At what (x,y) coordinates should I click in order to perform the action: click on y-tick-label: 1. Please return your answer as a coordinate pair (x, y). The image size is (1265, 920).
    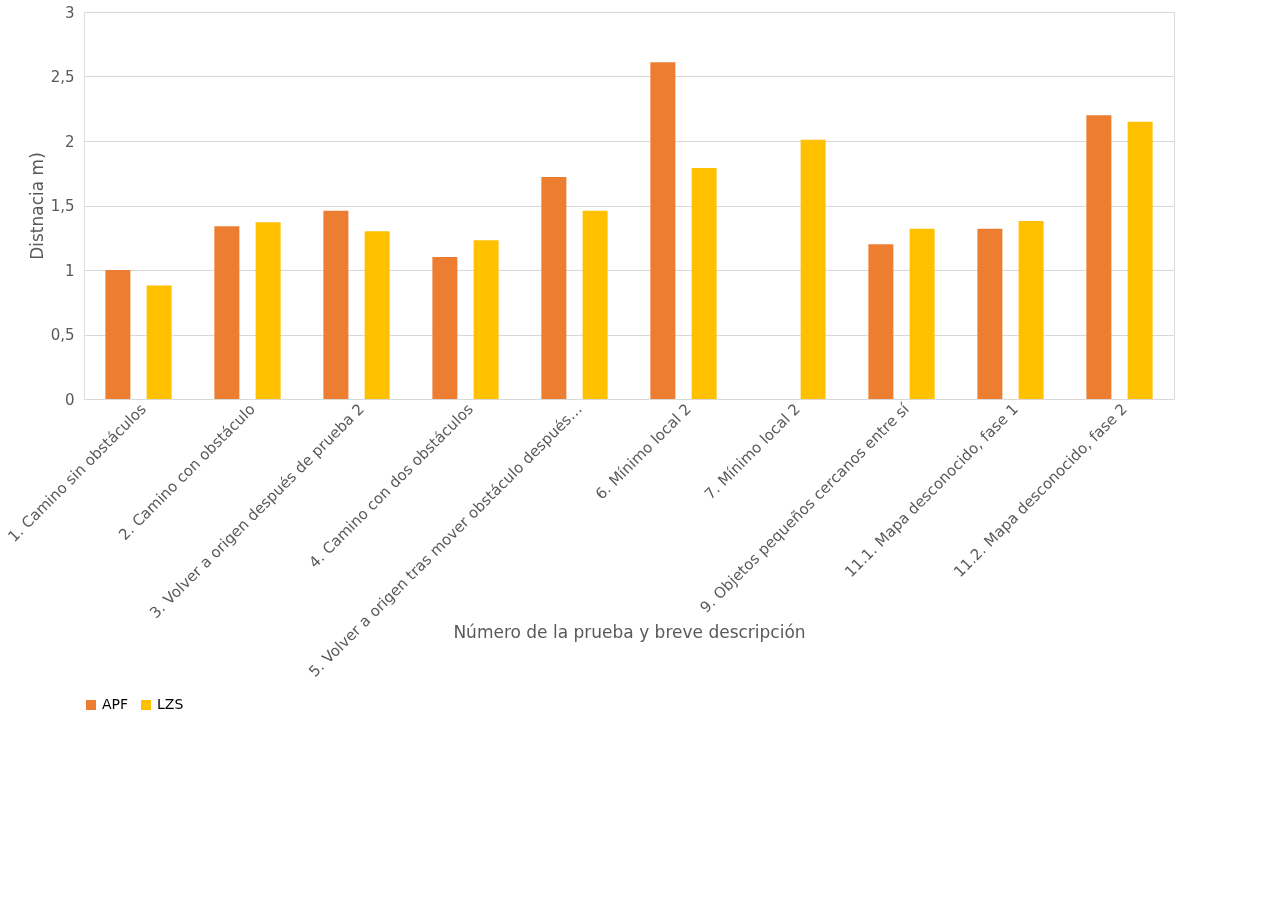
    Looking at the image, I should click on (69, 270).